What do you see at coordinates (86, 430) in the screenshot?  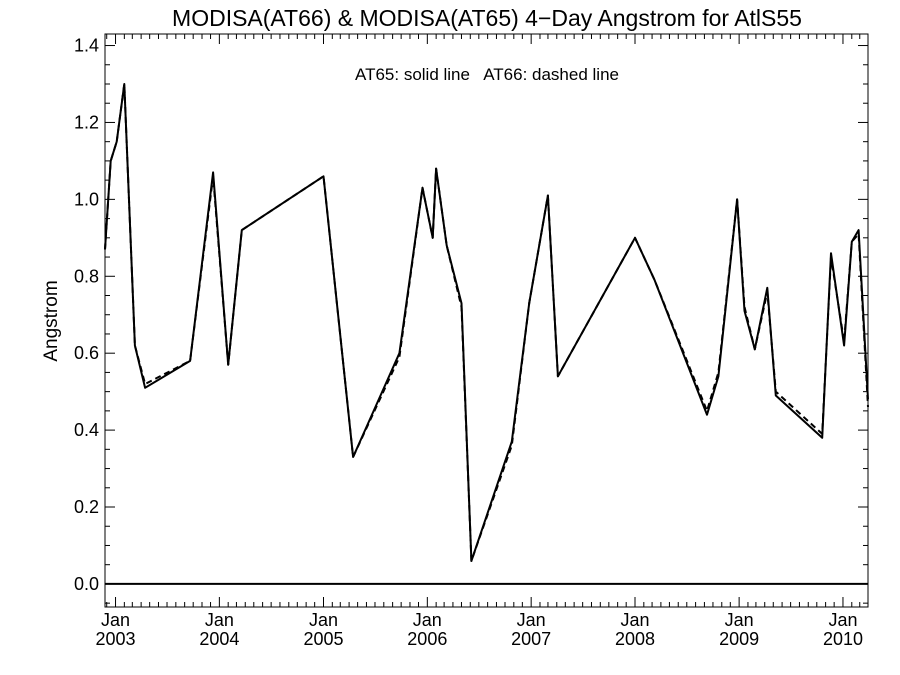 I see `y-tick-label: 0.4` at bounding box center [86, 430].